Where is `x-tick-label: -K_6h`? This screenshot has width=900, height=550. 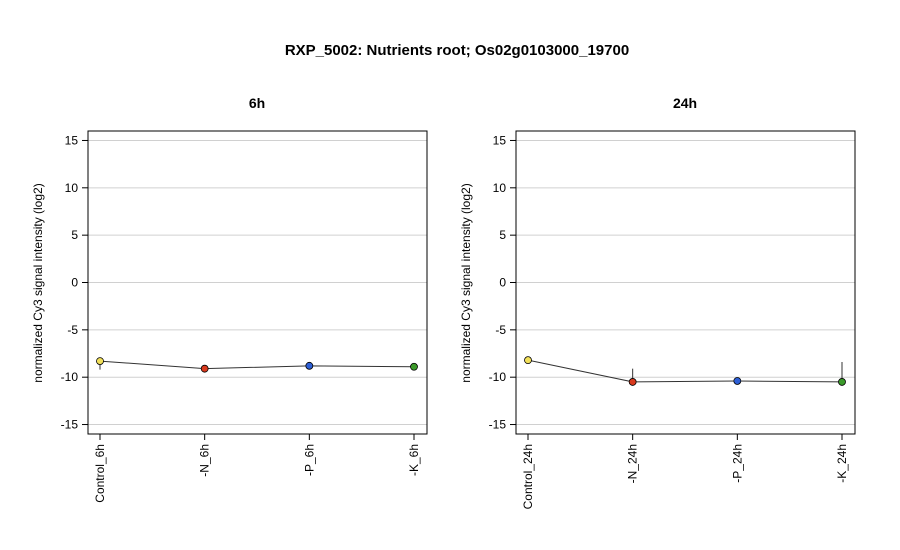 x-tick-label: -K_6h is located at coordinates (414, 460).